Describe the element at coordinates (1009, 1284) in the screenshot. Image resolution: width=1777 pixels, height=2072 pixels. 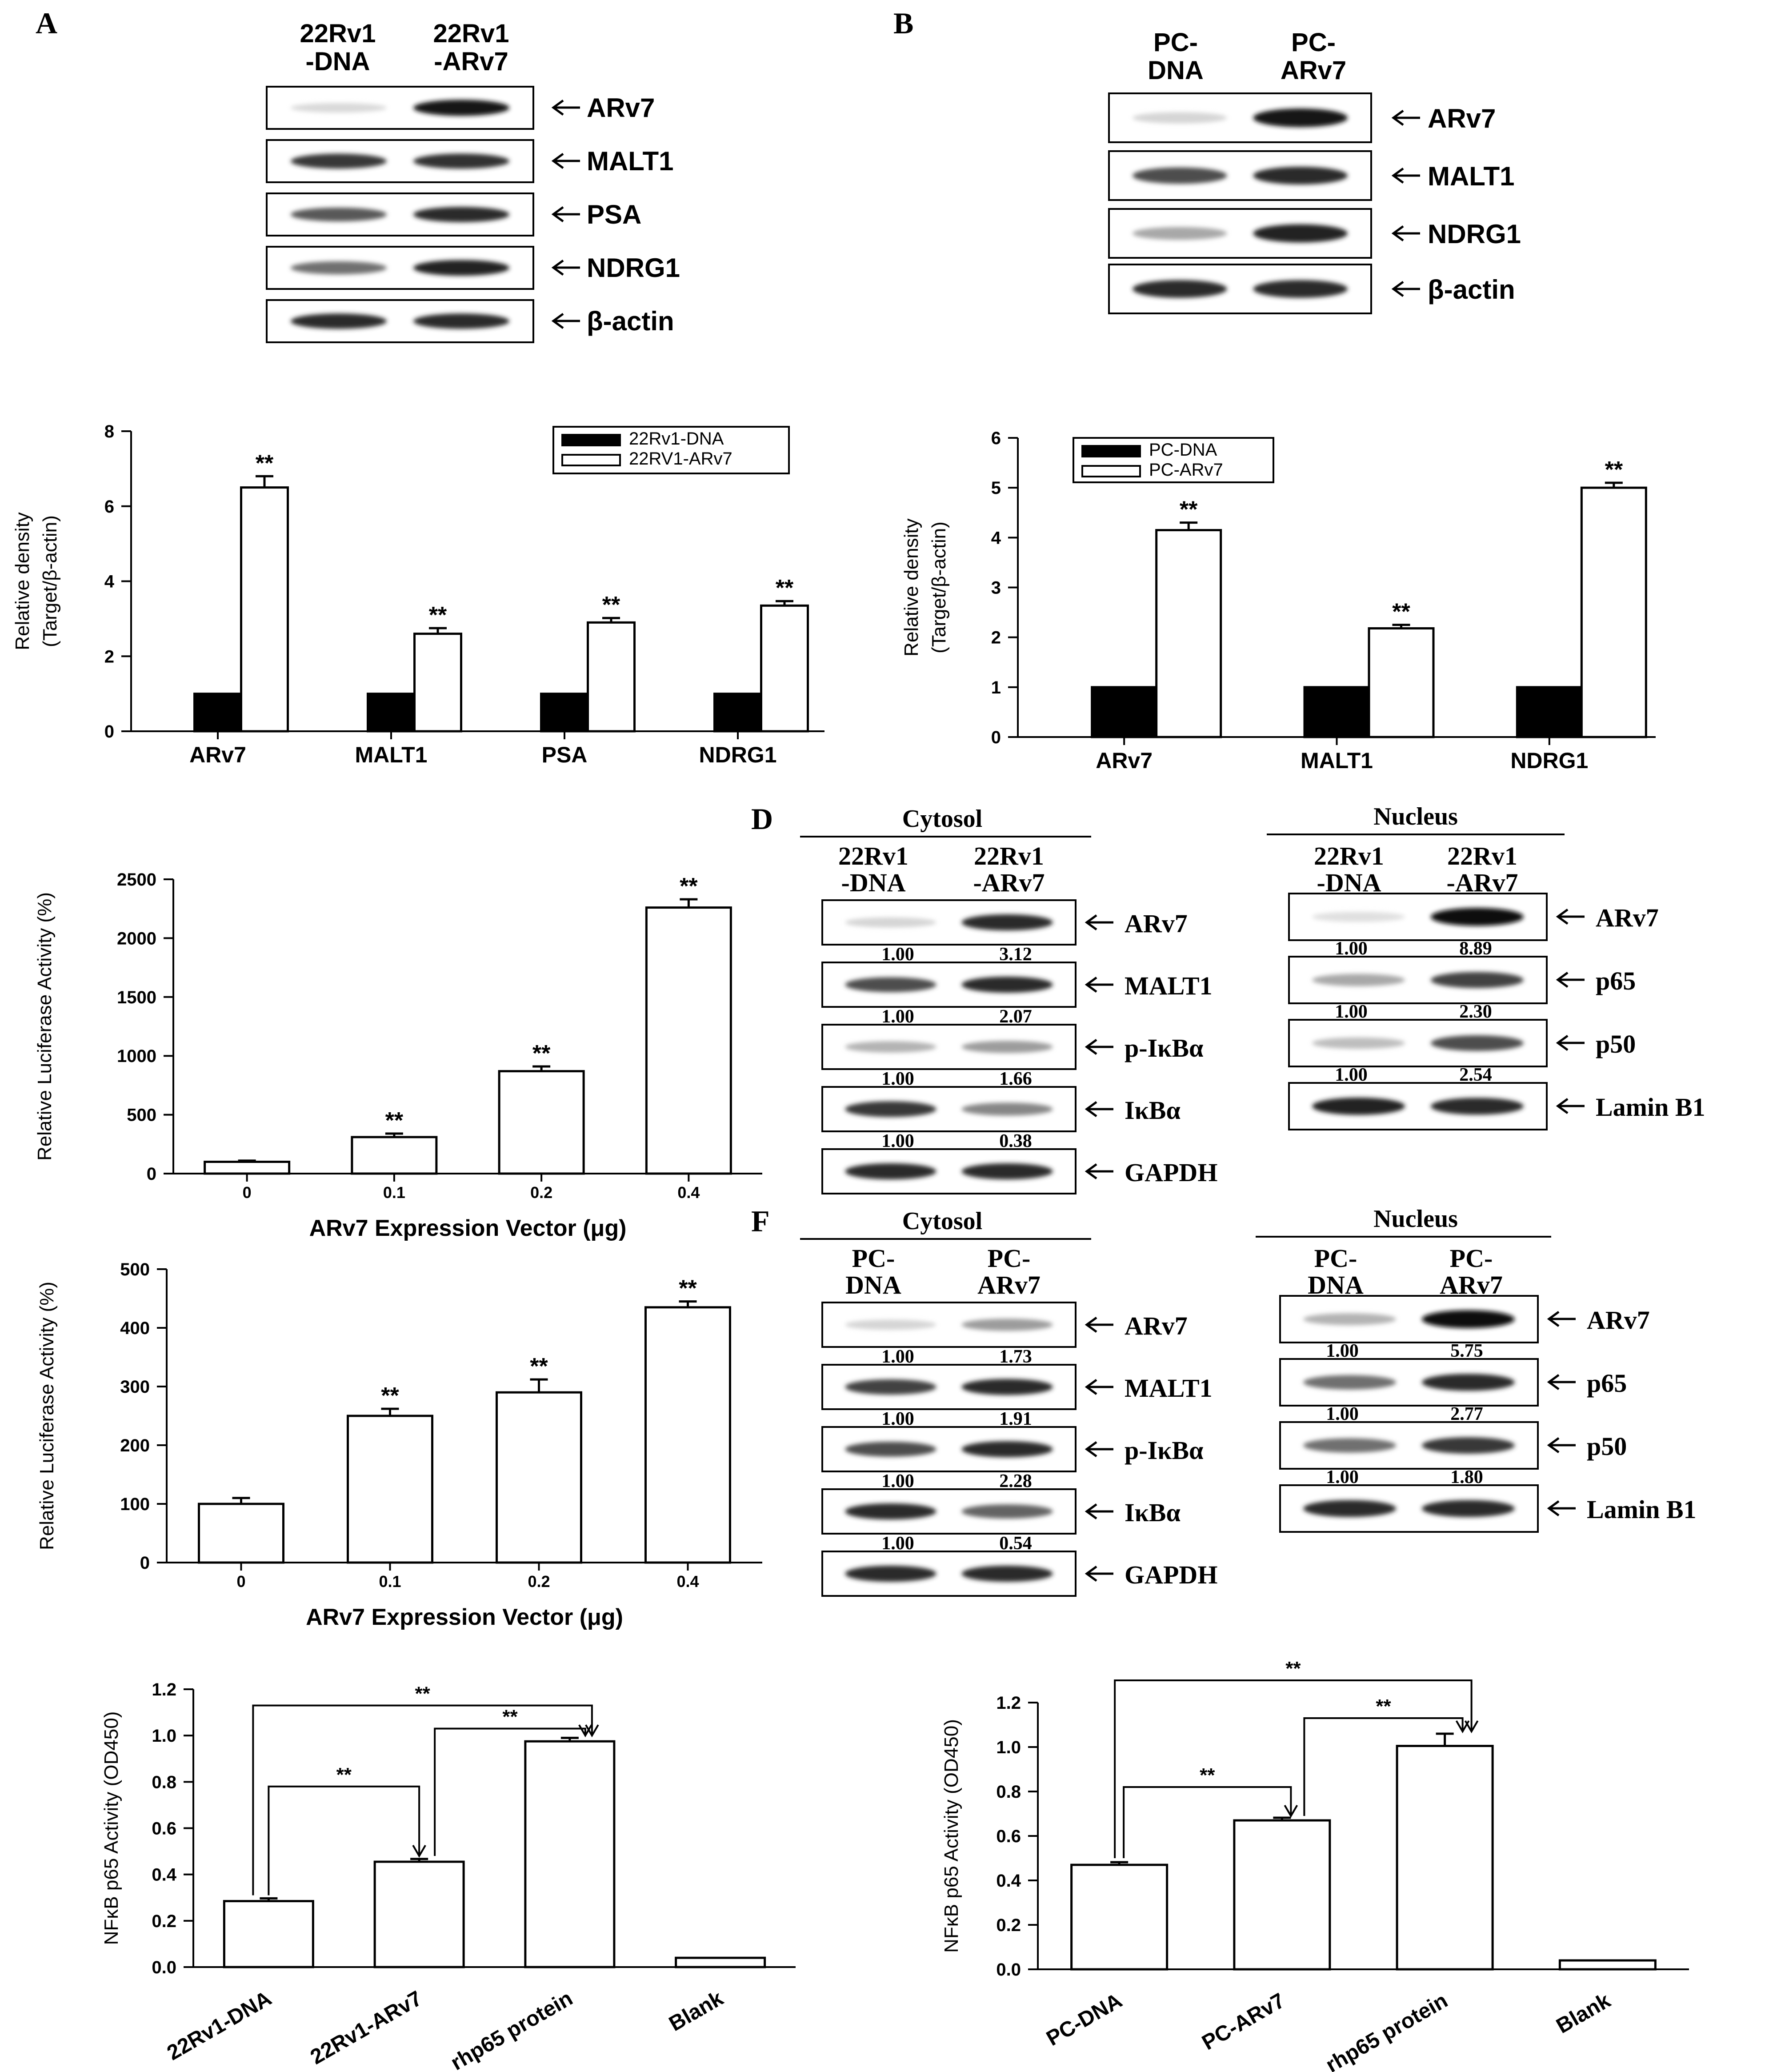
I see `lane-header: ARv7` at that location.